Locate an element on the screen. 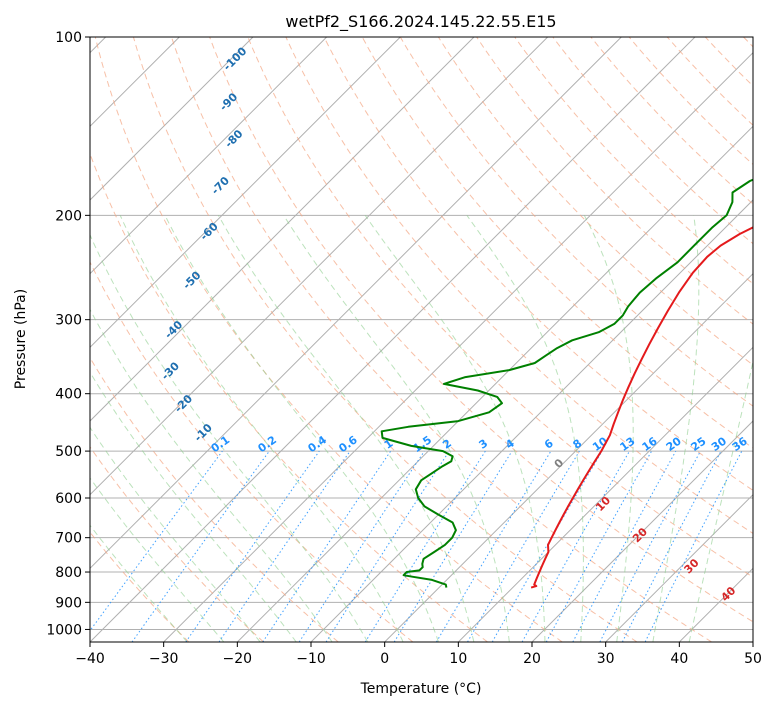 Image resolution: width=775 pixels, height=708 pixels. x-tick-label: 0 is located at coordinates (384, 659).